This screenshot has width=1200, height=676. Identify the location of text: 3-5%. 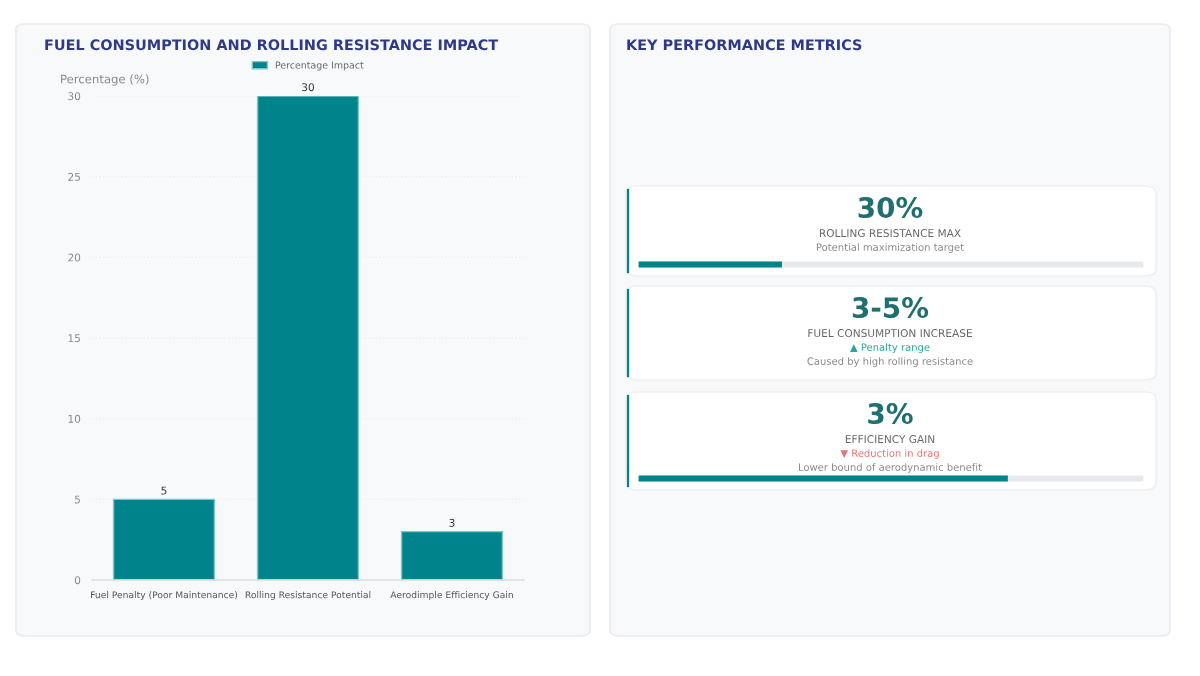
(890, 308).